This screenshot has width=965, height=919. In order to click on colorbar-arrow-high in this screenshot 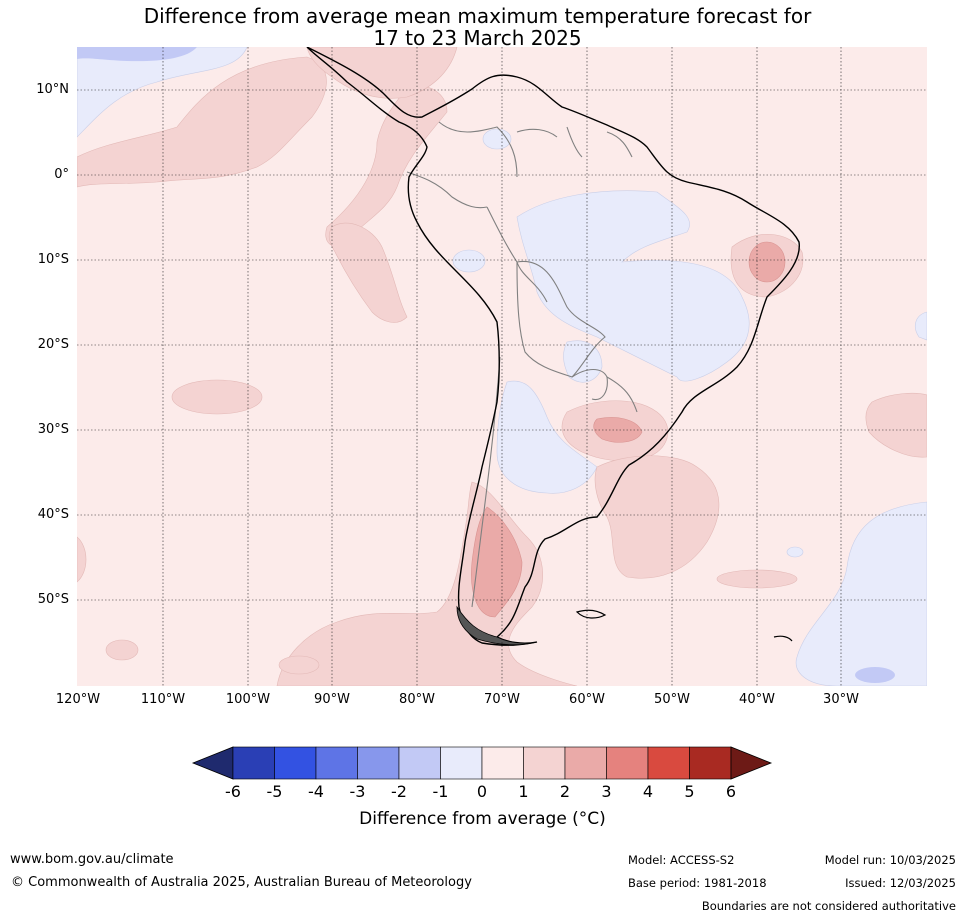, I will do `click(751, 763)`.